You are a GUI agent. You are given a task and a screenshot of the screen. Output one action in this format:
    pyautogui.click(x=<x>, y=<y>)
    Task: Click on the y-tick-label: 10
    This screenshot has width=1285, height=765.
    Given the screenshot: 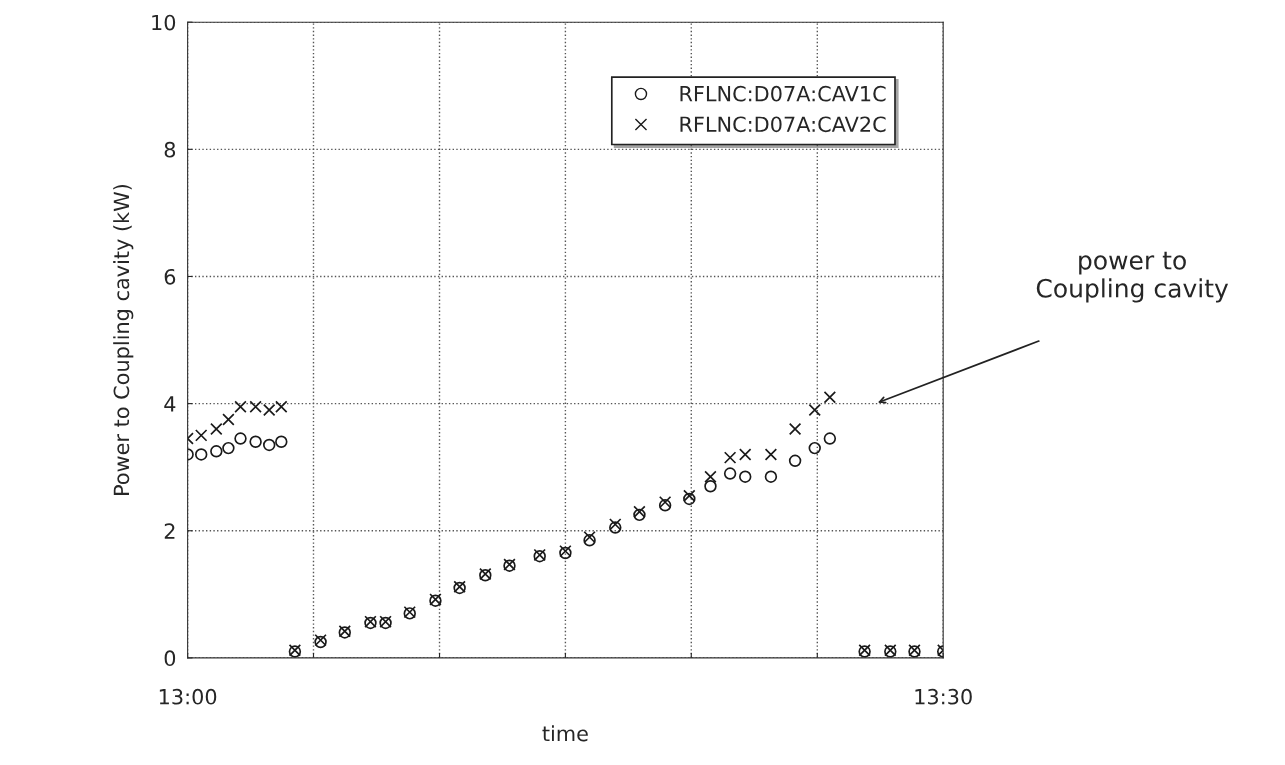 What is the action you would take?
    pyautogui.click(x=164, y=22)
    